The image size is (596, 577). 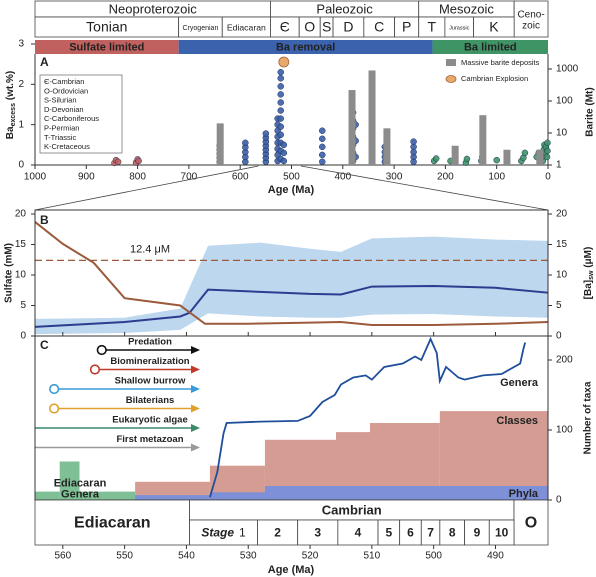 I want to click on y-tick-label: 5, so click(x=23, y=305).